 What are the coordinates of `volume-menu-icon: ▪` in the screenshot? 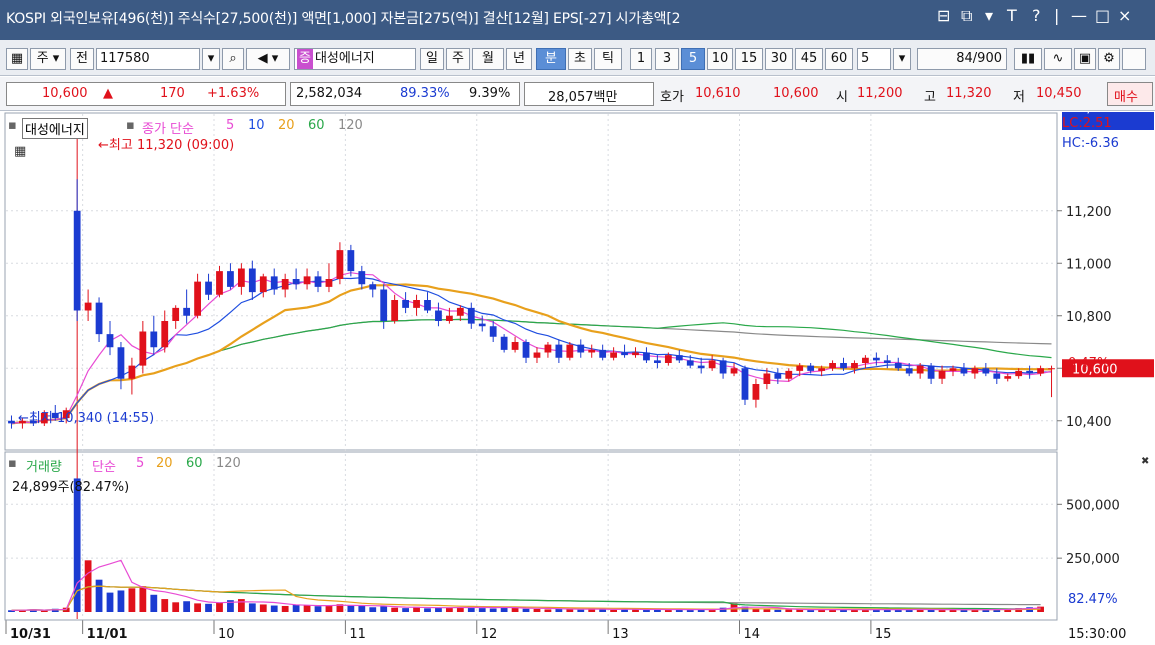 It's located at (12, 463).